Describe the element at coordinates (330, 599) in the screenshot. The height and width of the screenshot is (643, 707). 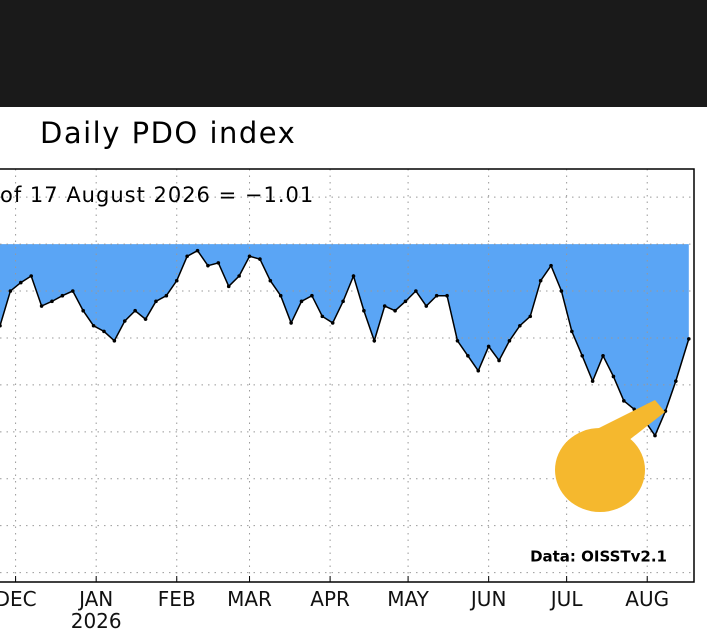
I see `x-tick-label: APR` at that location.